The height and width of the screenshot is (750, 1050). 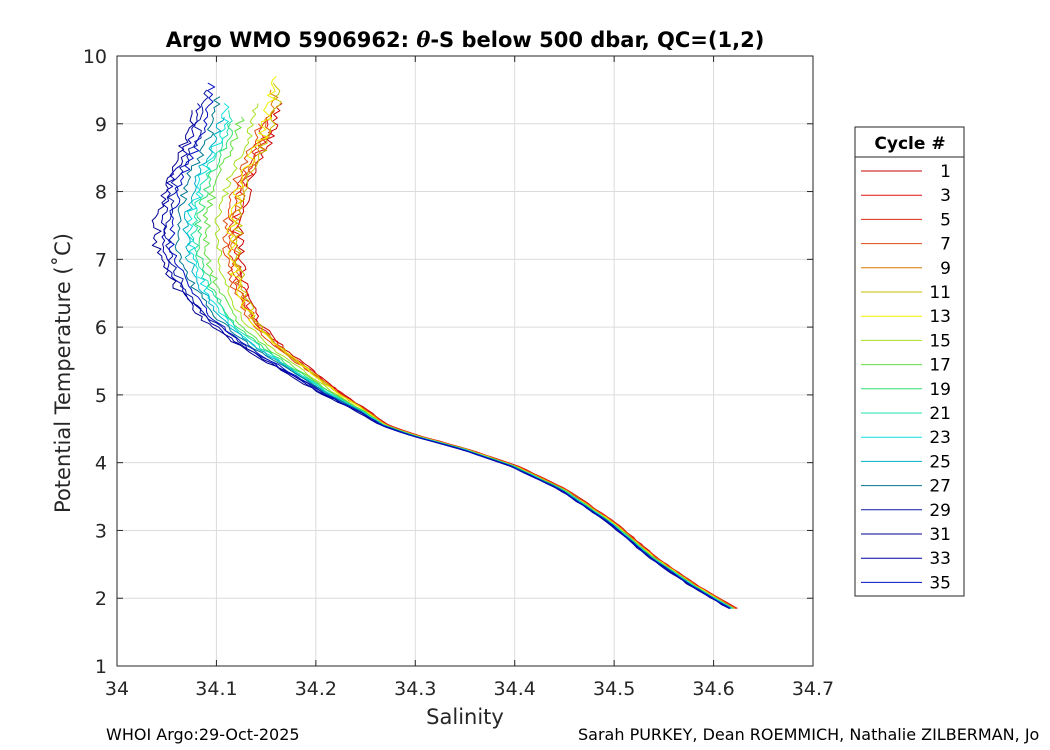 What do you see at coordinates (909, 361) in the screenshot?
I see `legend-box` at bounding box center [909, 361].